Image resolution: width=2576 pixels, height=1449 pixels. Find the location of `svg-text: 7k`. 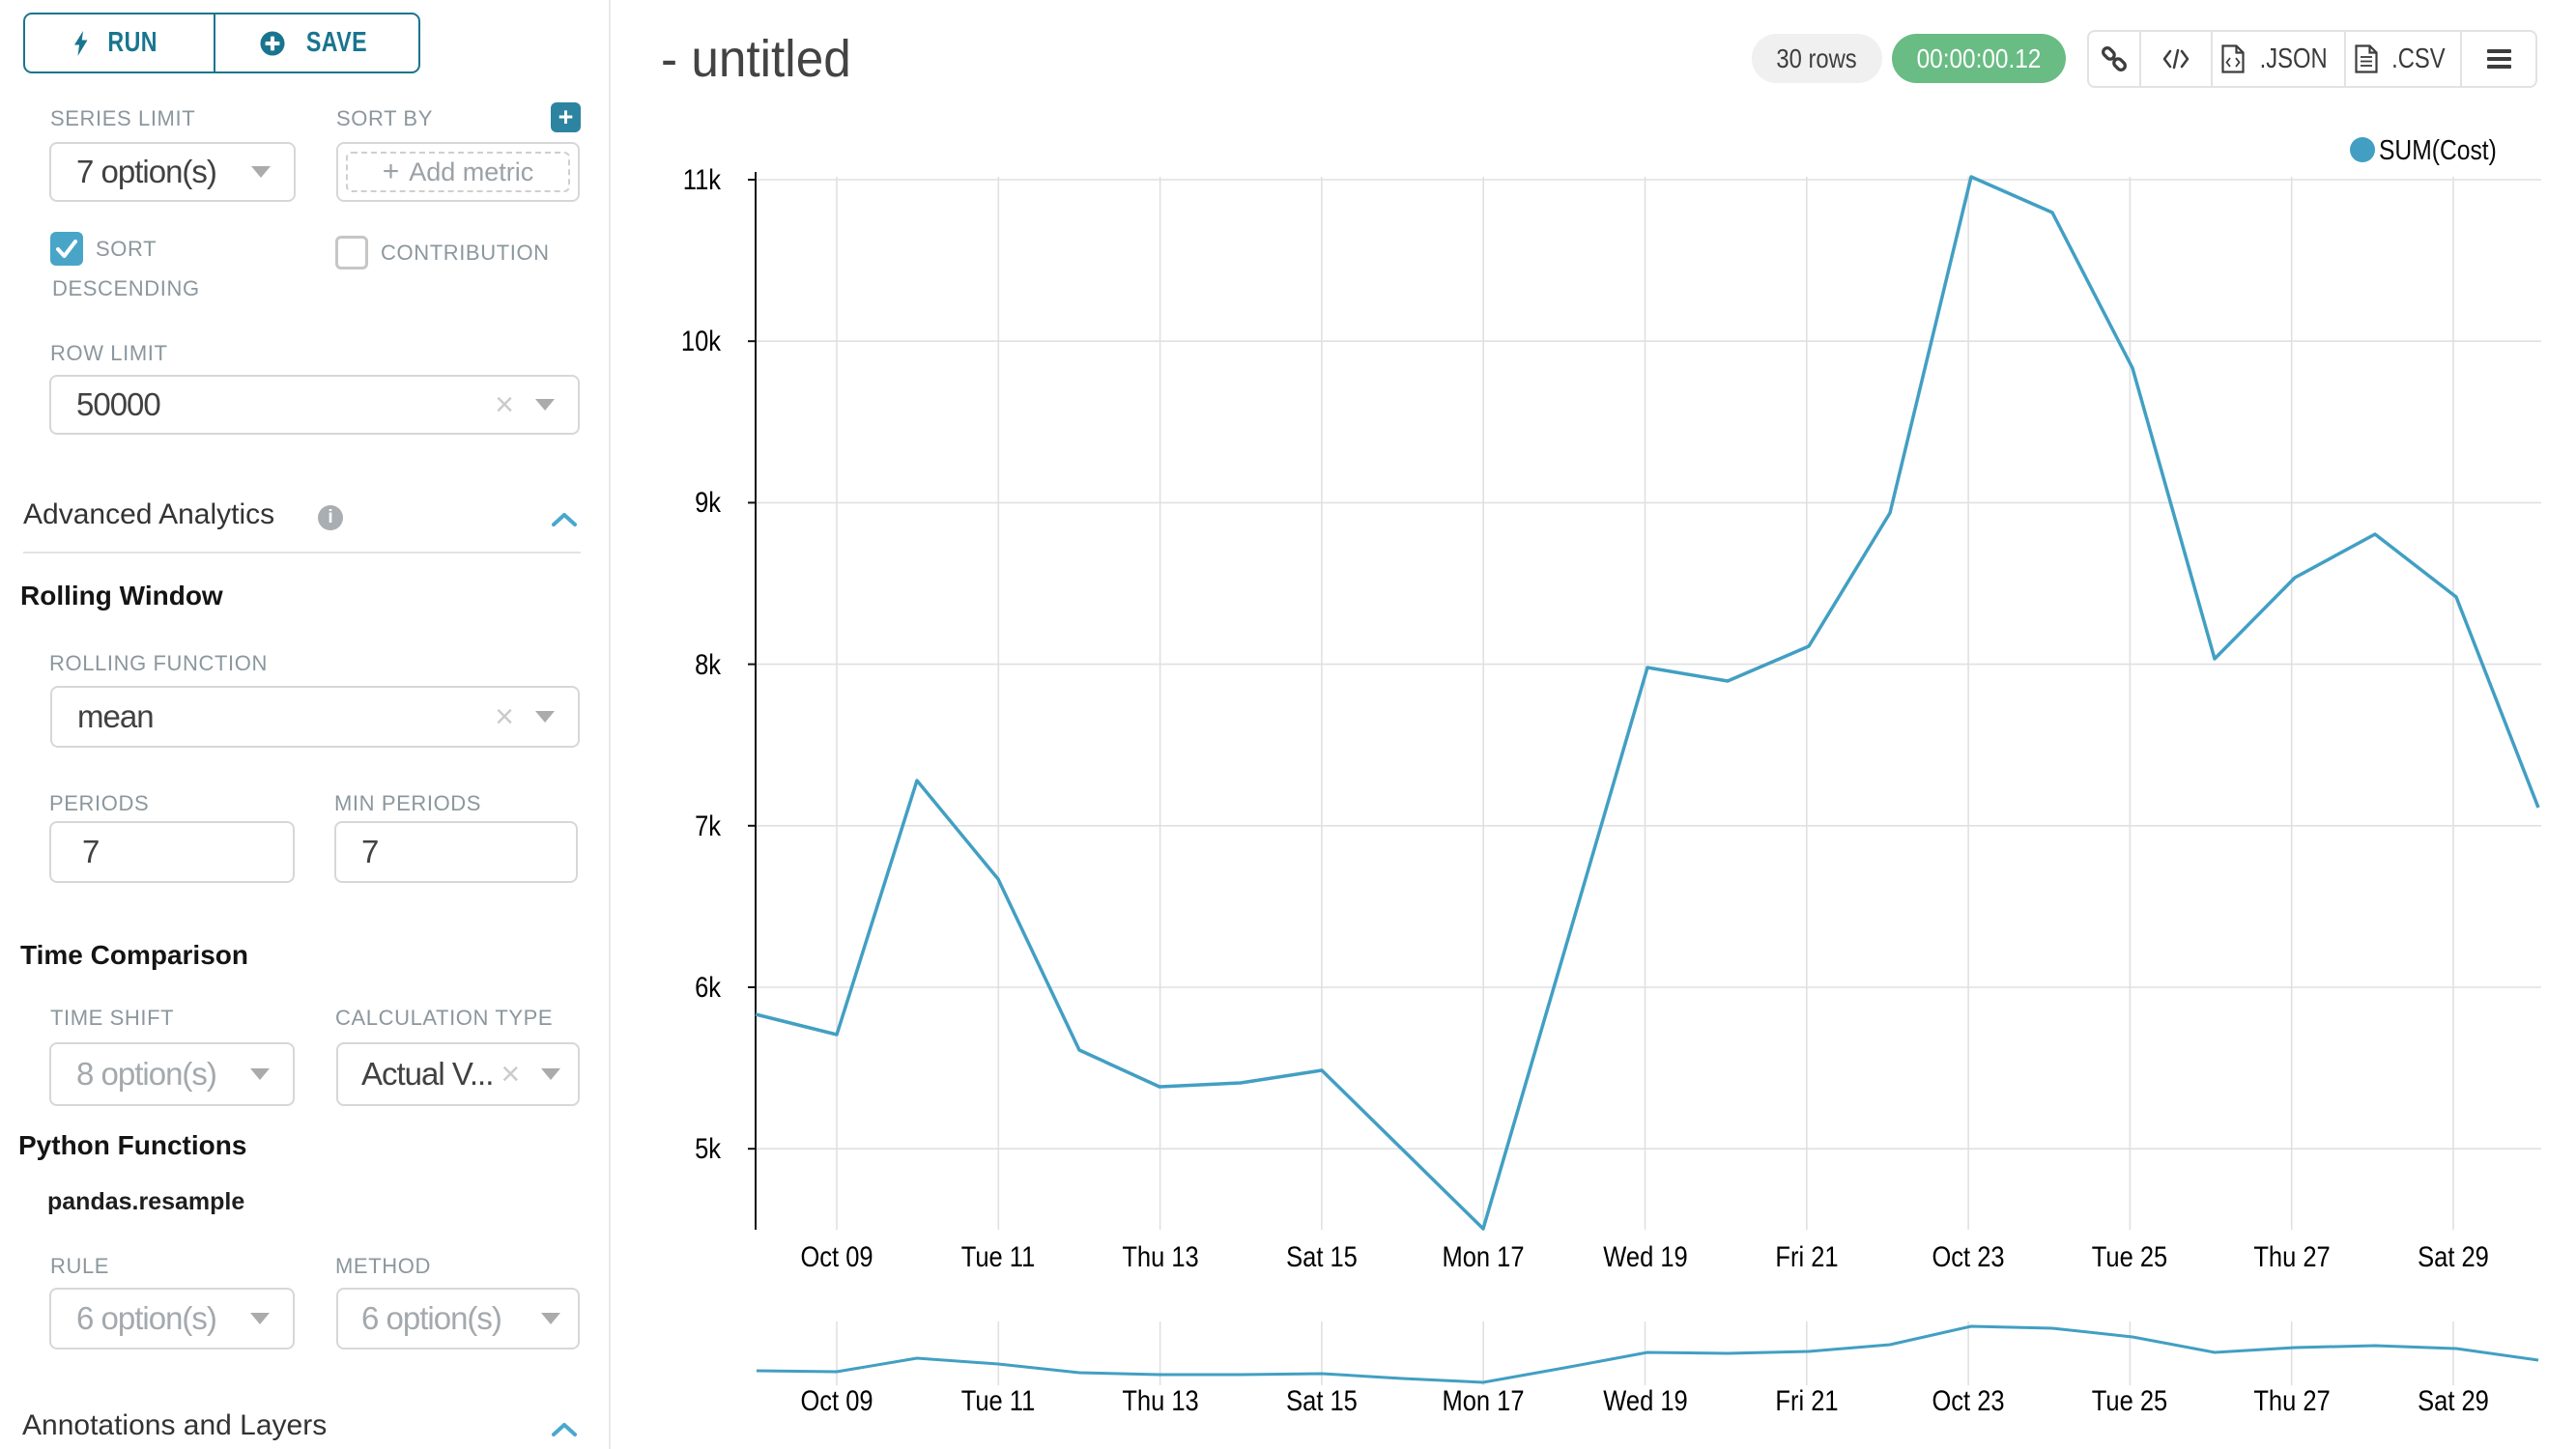

svg-text: 7k is located at coordinates (708, 825).